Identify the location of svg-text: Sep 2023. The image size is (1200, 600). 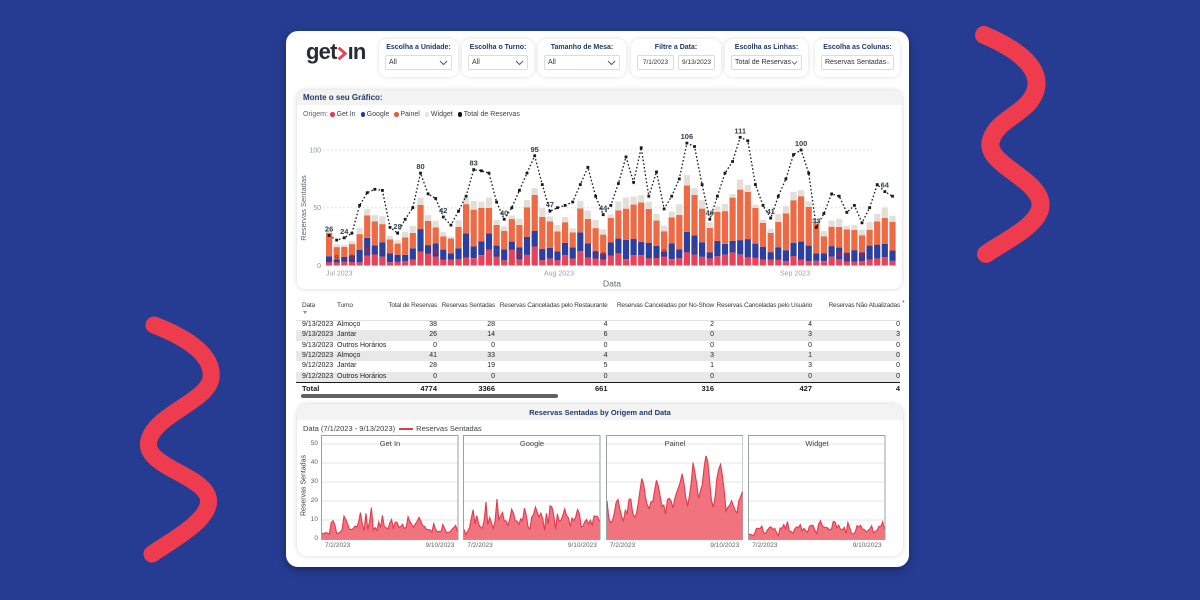
(795, 274).